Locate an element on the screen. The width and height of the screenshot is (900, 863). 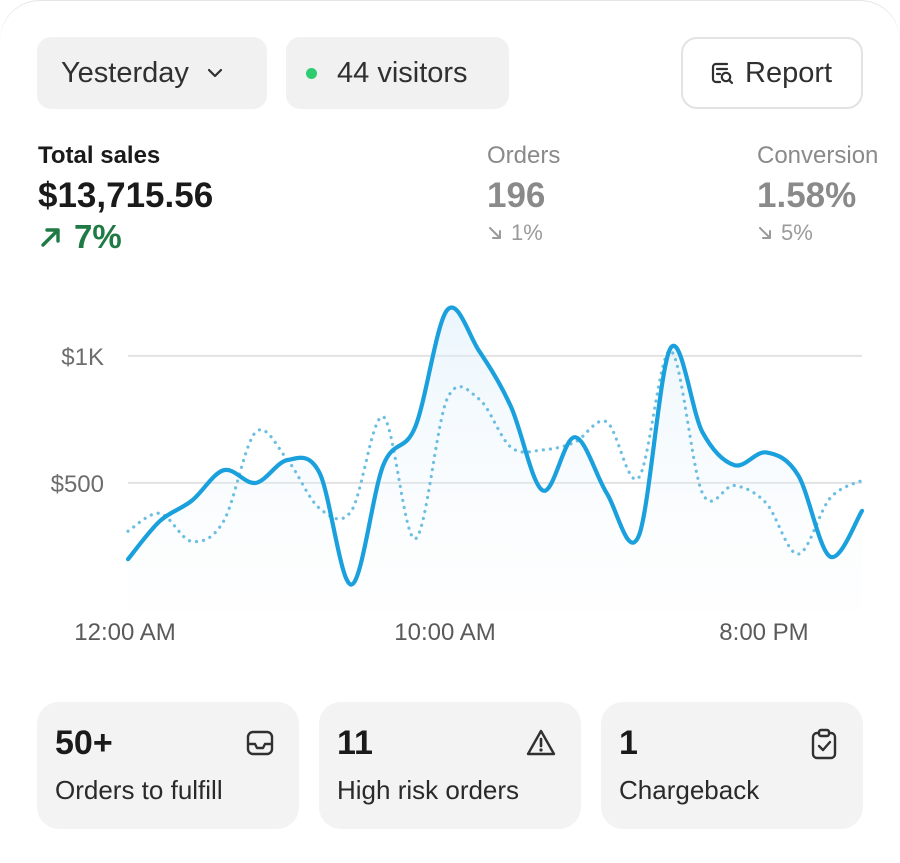
metric-value: 196 is located at coordinates (516, 195).